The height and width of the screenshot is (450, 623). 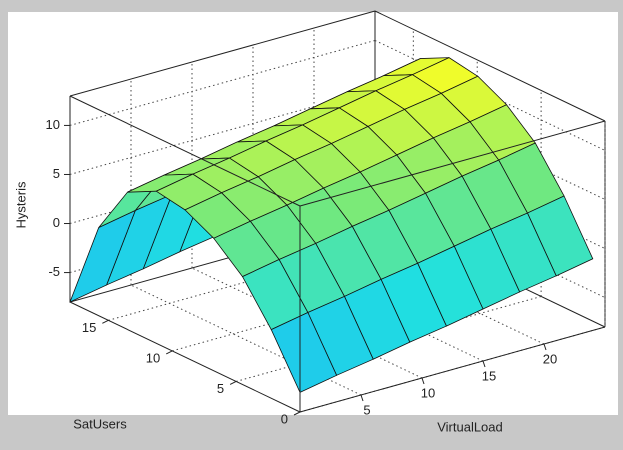 I want to click on z-tick-label: 0, so click(x=56, y=222).